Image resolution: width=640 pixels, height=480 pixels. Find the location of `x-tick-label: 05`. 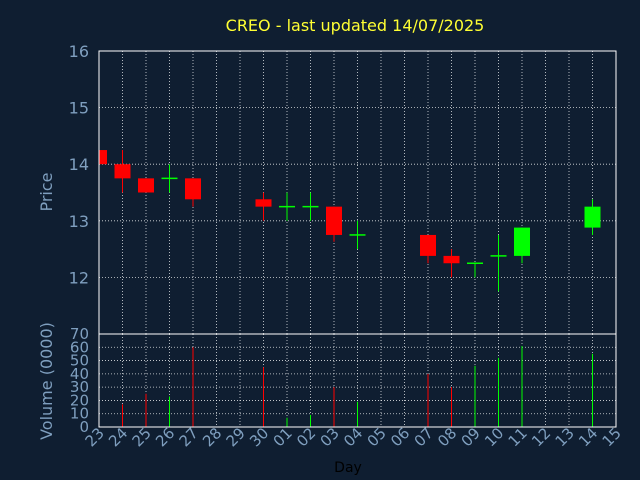

x-tick-label: 05 is located at coordinates (377, 437).